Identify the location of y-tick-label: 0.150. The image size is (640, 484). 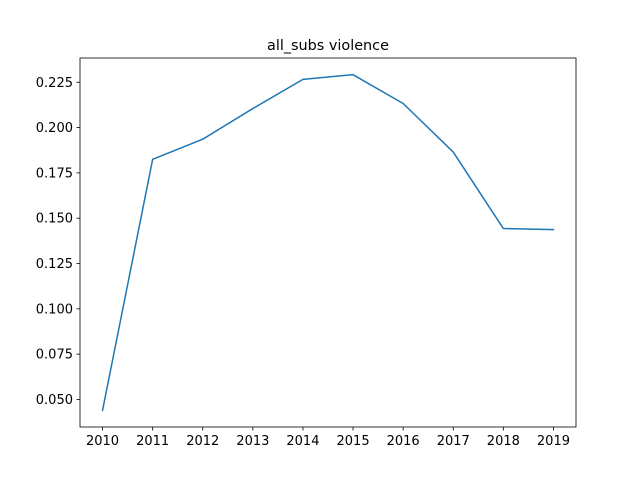
(54, 219).